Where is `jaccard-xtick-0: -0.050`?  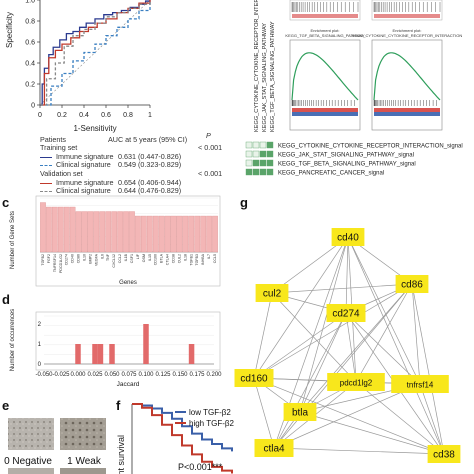 jaccard-xtick-0: -0.050 is located at coordinates (44, 375).